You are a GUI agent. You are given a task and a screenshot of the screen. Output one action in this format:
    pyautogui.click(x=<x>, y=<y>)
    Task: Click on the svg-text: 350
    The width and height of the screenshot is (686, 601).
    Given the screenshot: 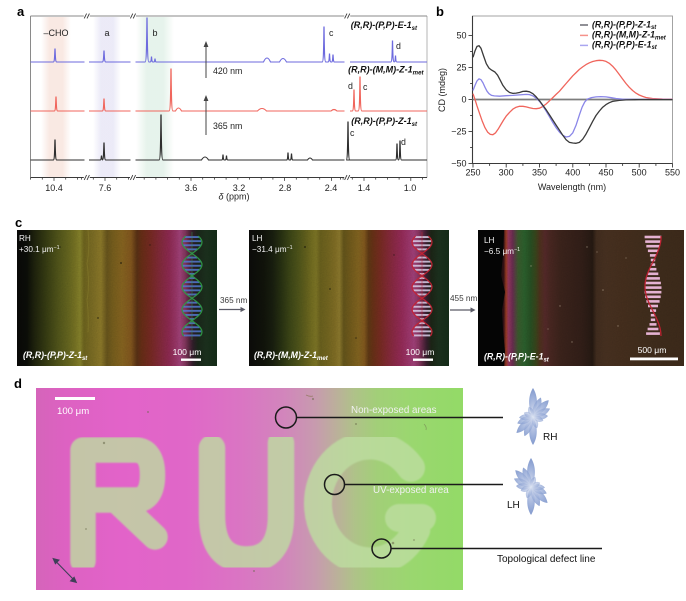 What is the action you would take?
    pyautogui.click(x=539, y=173)
    